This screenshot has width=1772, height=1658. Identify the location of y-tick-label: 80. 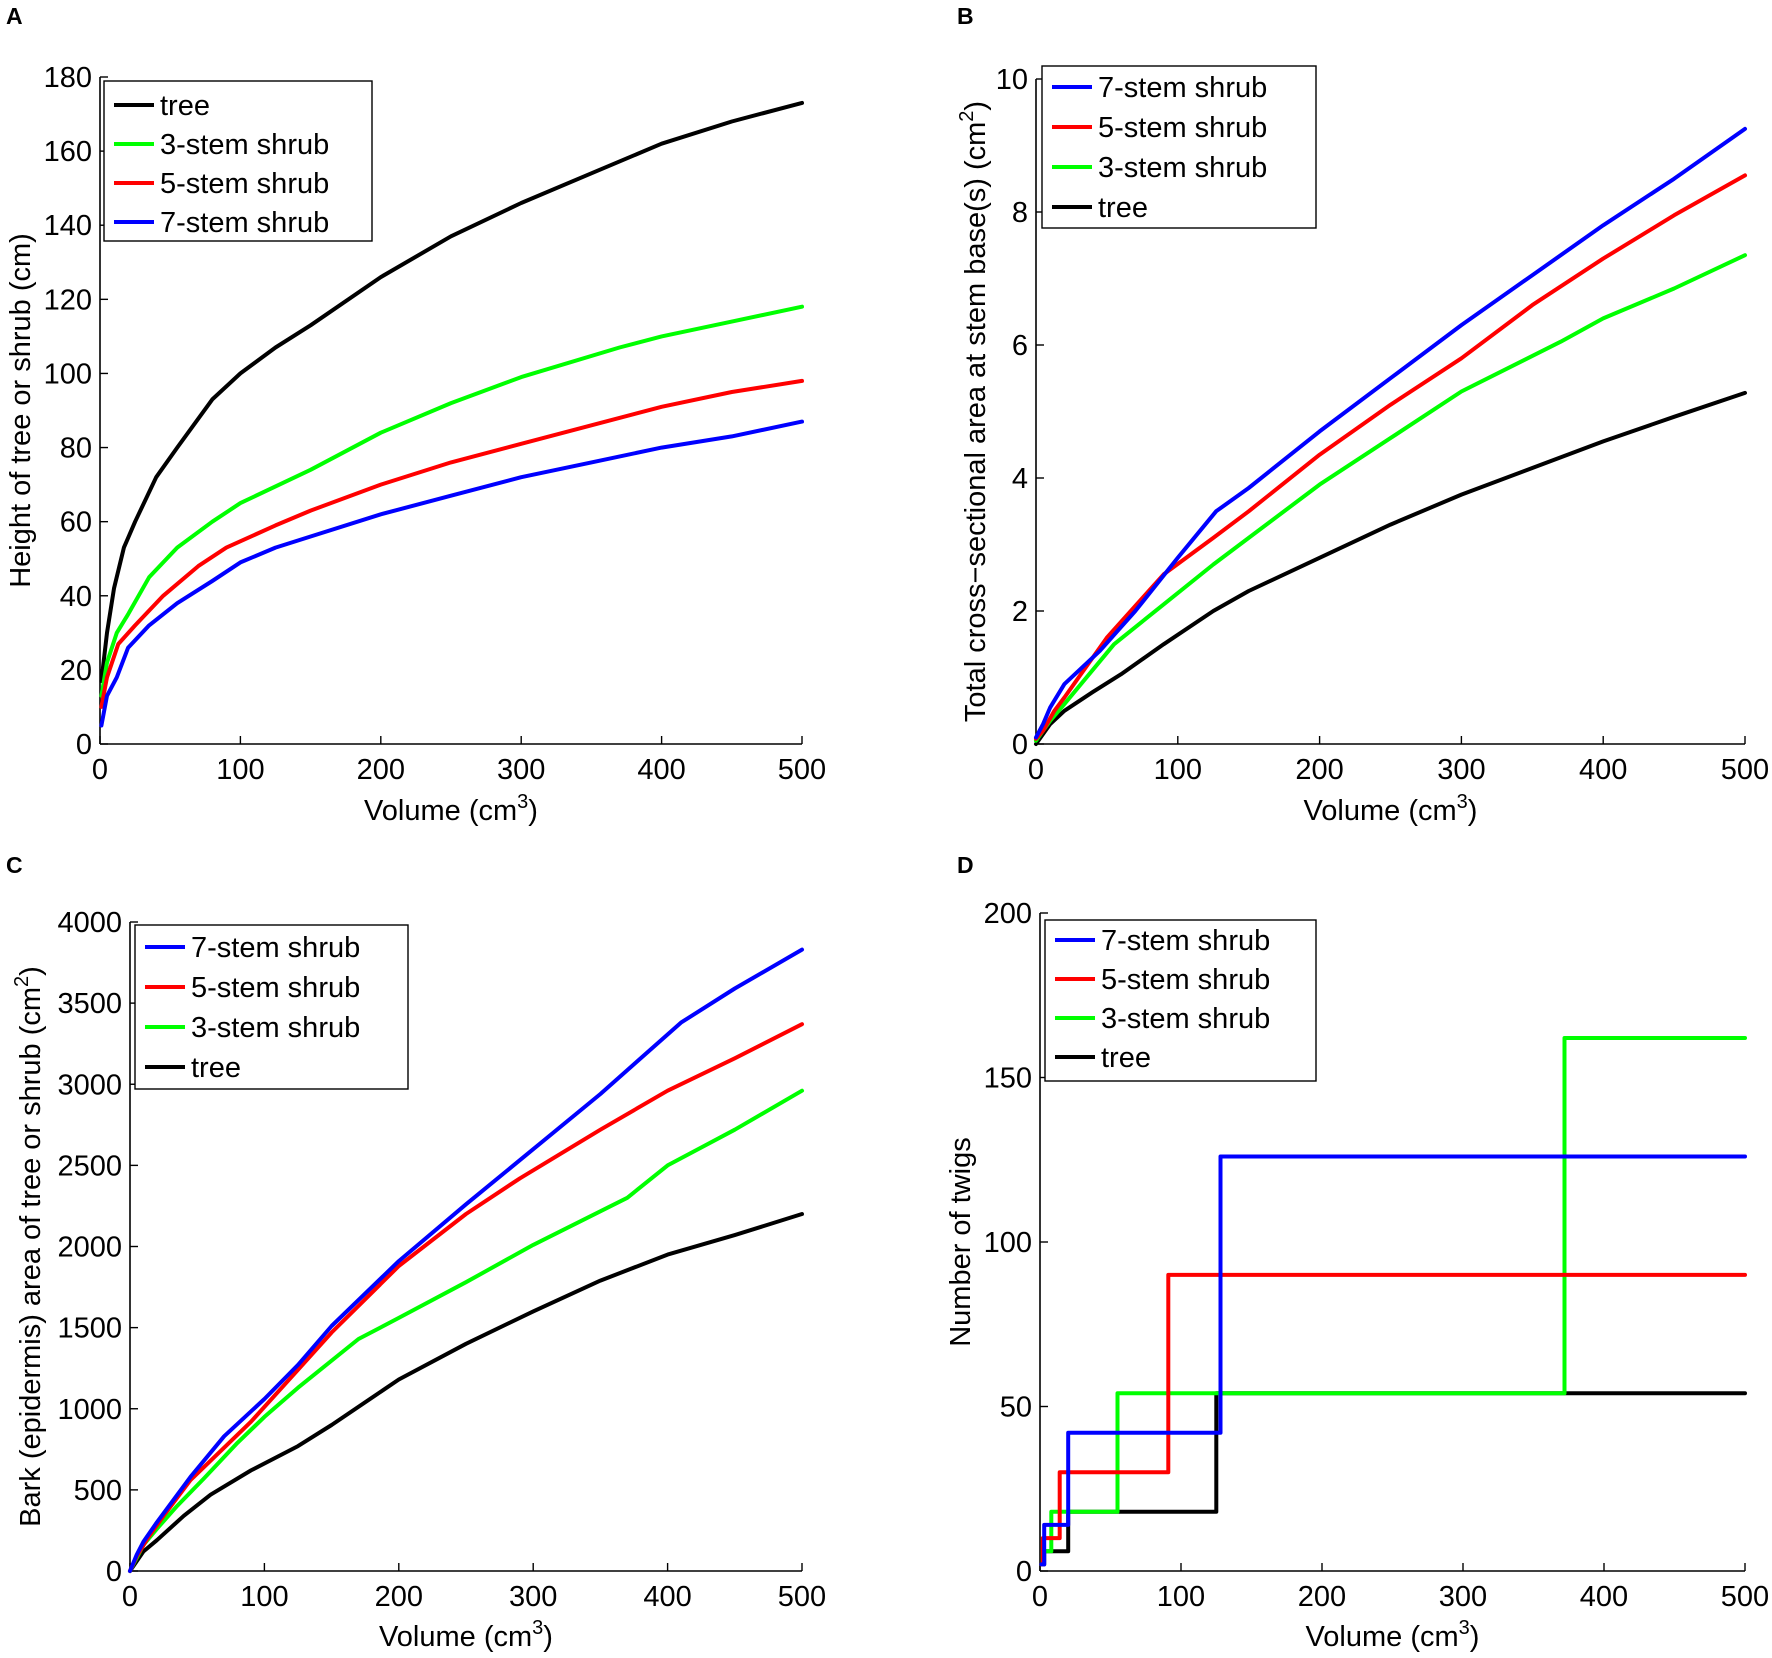
(76, 449).